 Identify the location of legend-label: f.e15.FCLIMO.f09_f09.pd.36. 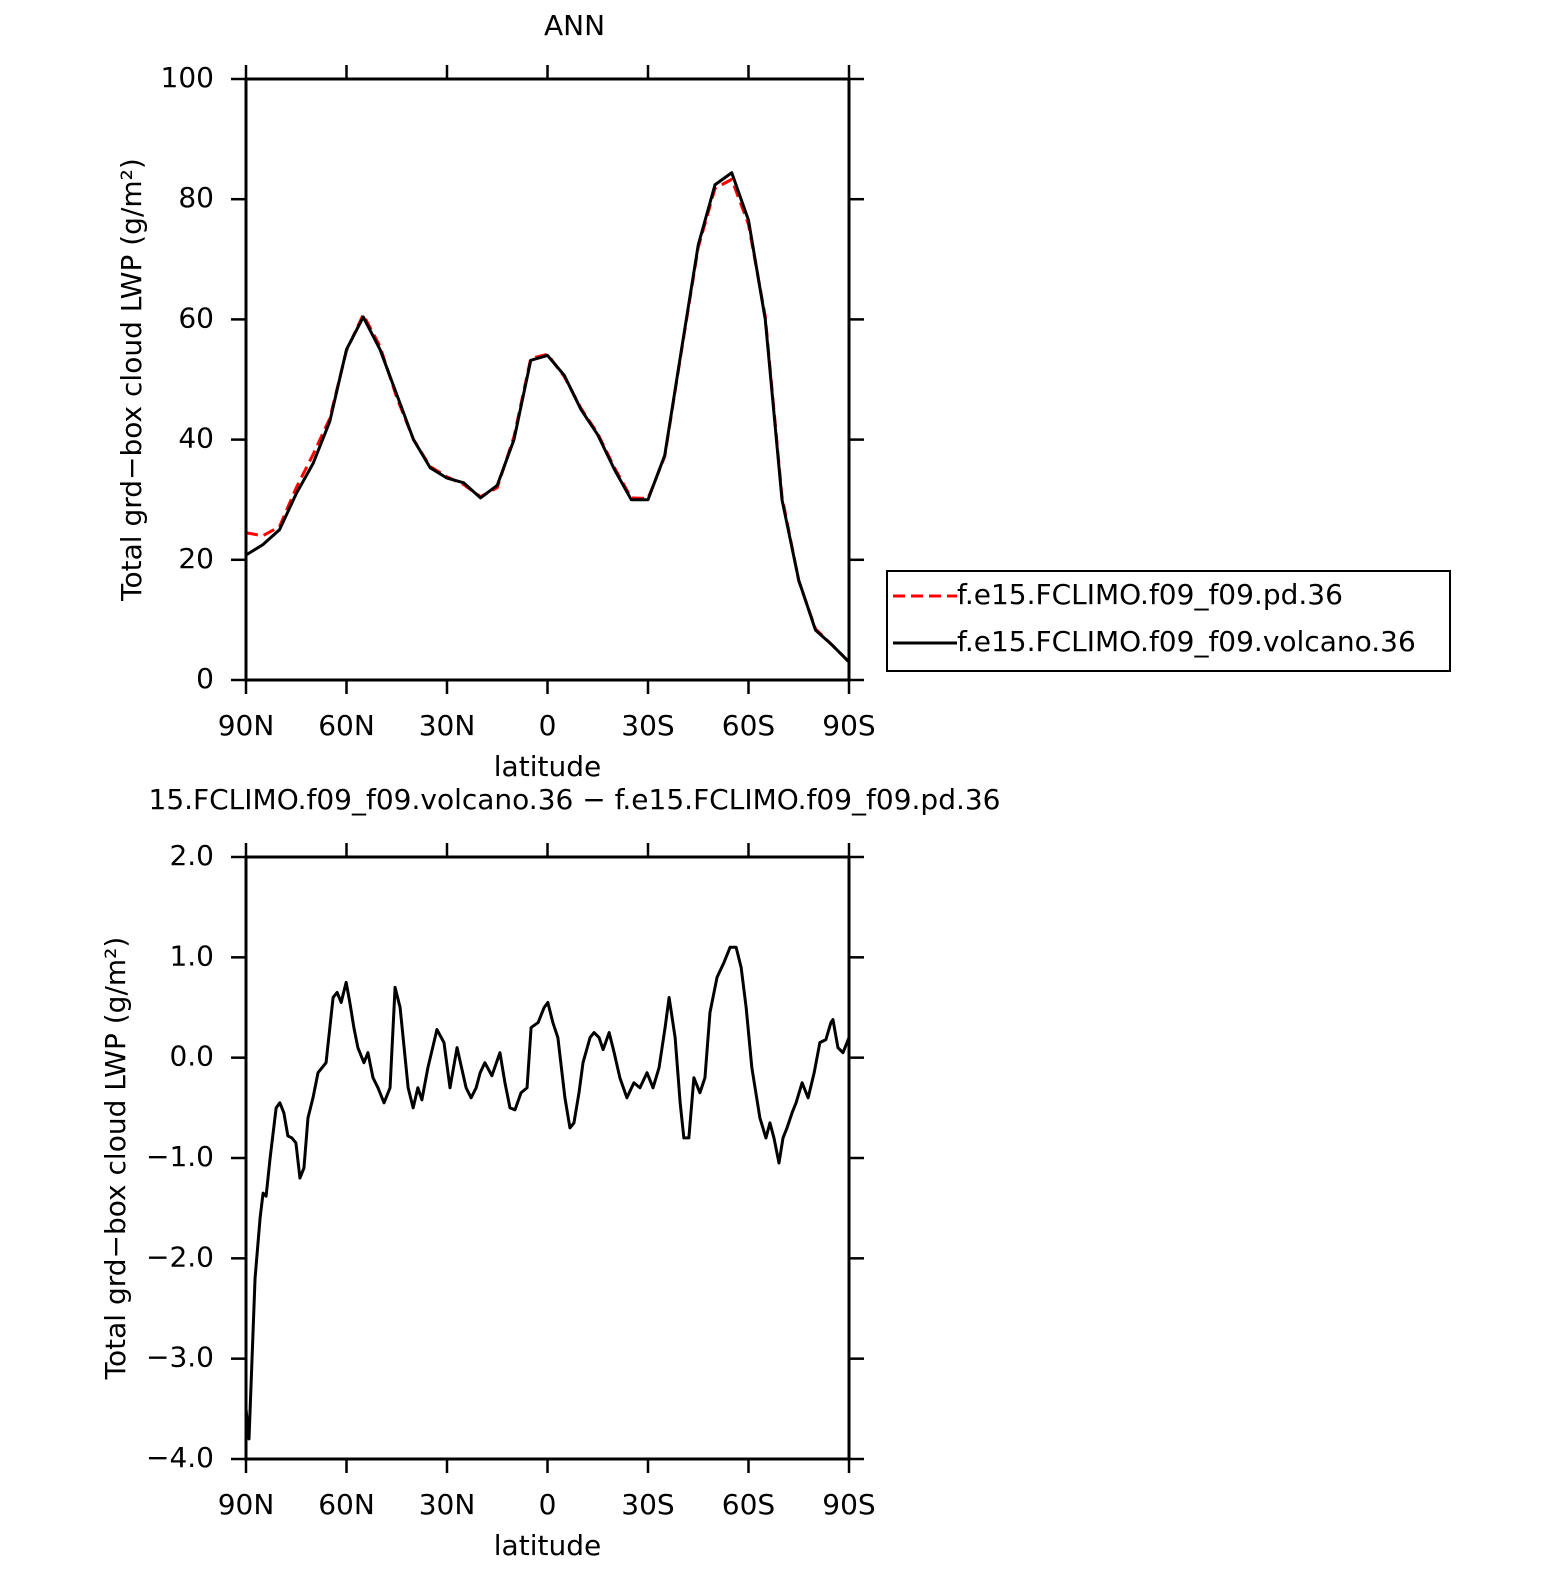
(1150, 594).